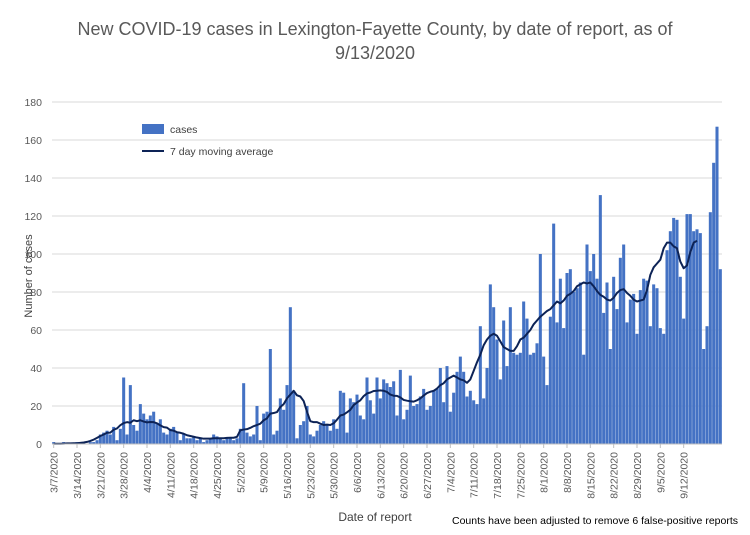  Describe the element at coordinates (615, 475) in the screenshot. I see `x-tick-label: 8/22/2020` at that location.